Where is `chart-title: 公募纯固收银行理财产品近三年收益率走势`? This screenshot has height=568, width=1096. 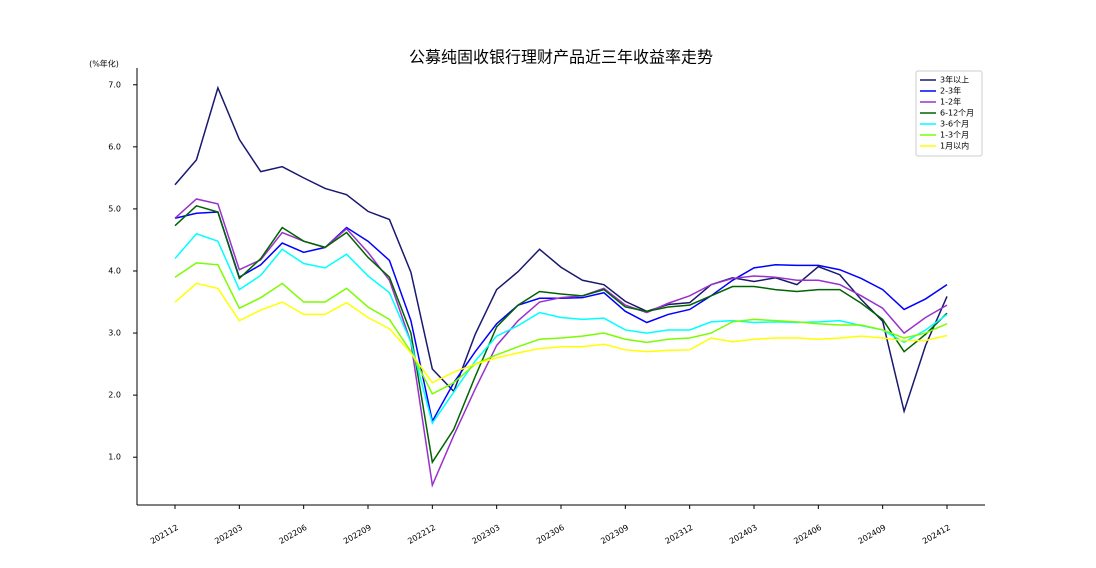 chart-title: 公募纯固收银行理财产品近三年收益率走势 is located at coordinates (561, 57).